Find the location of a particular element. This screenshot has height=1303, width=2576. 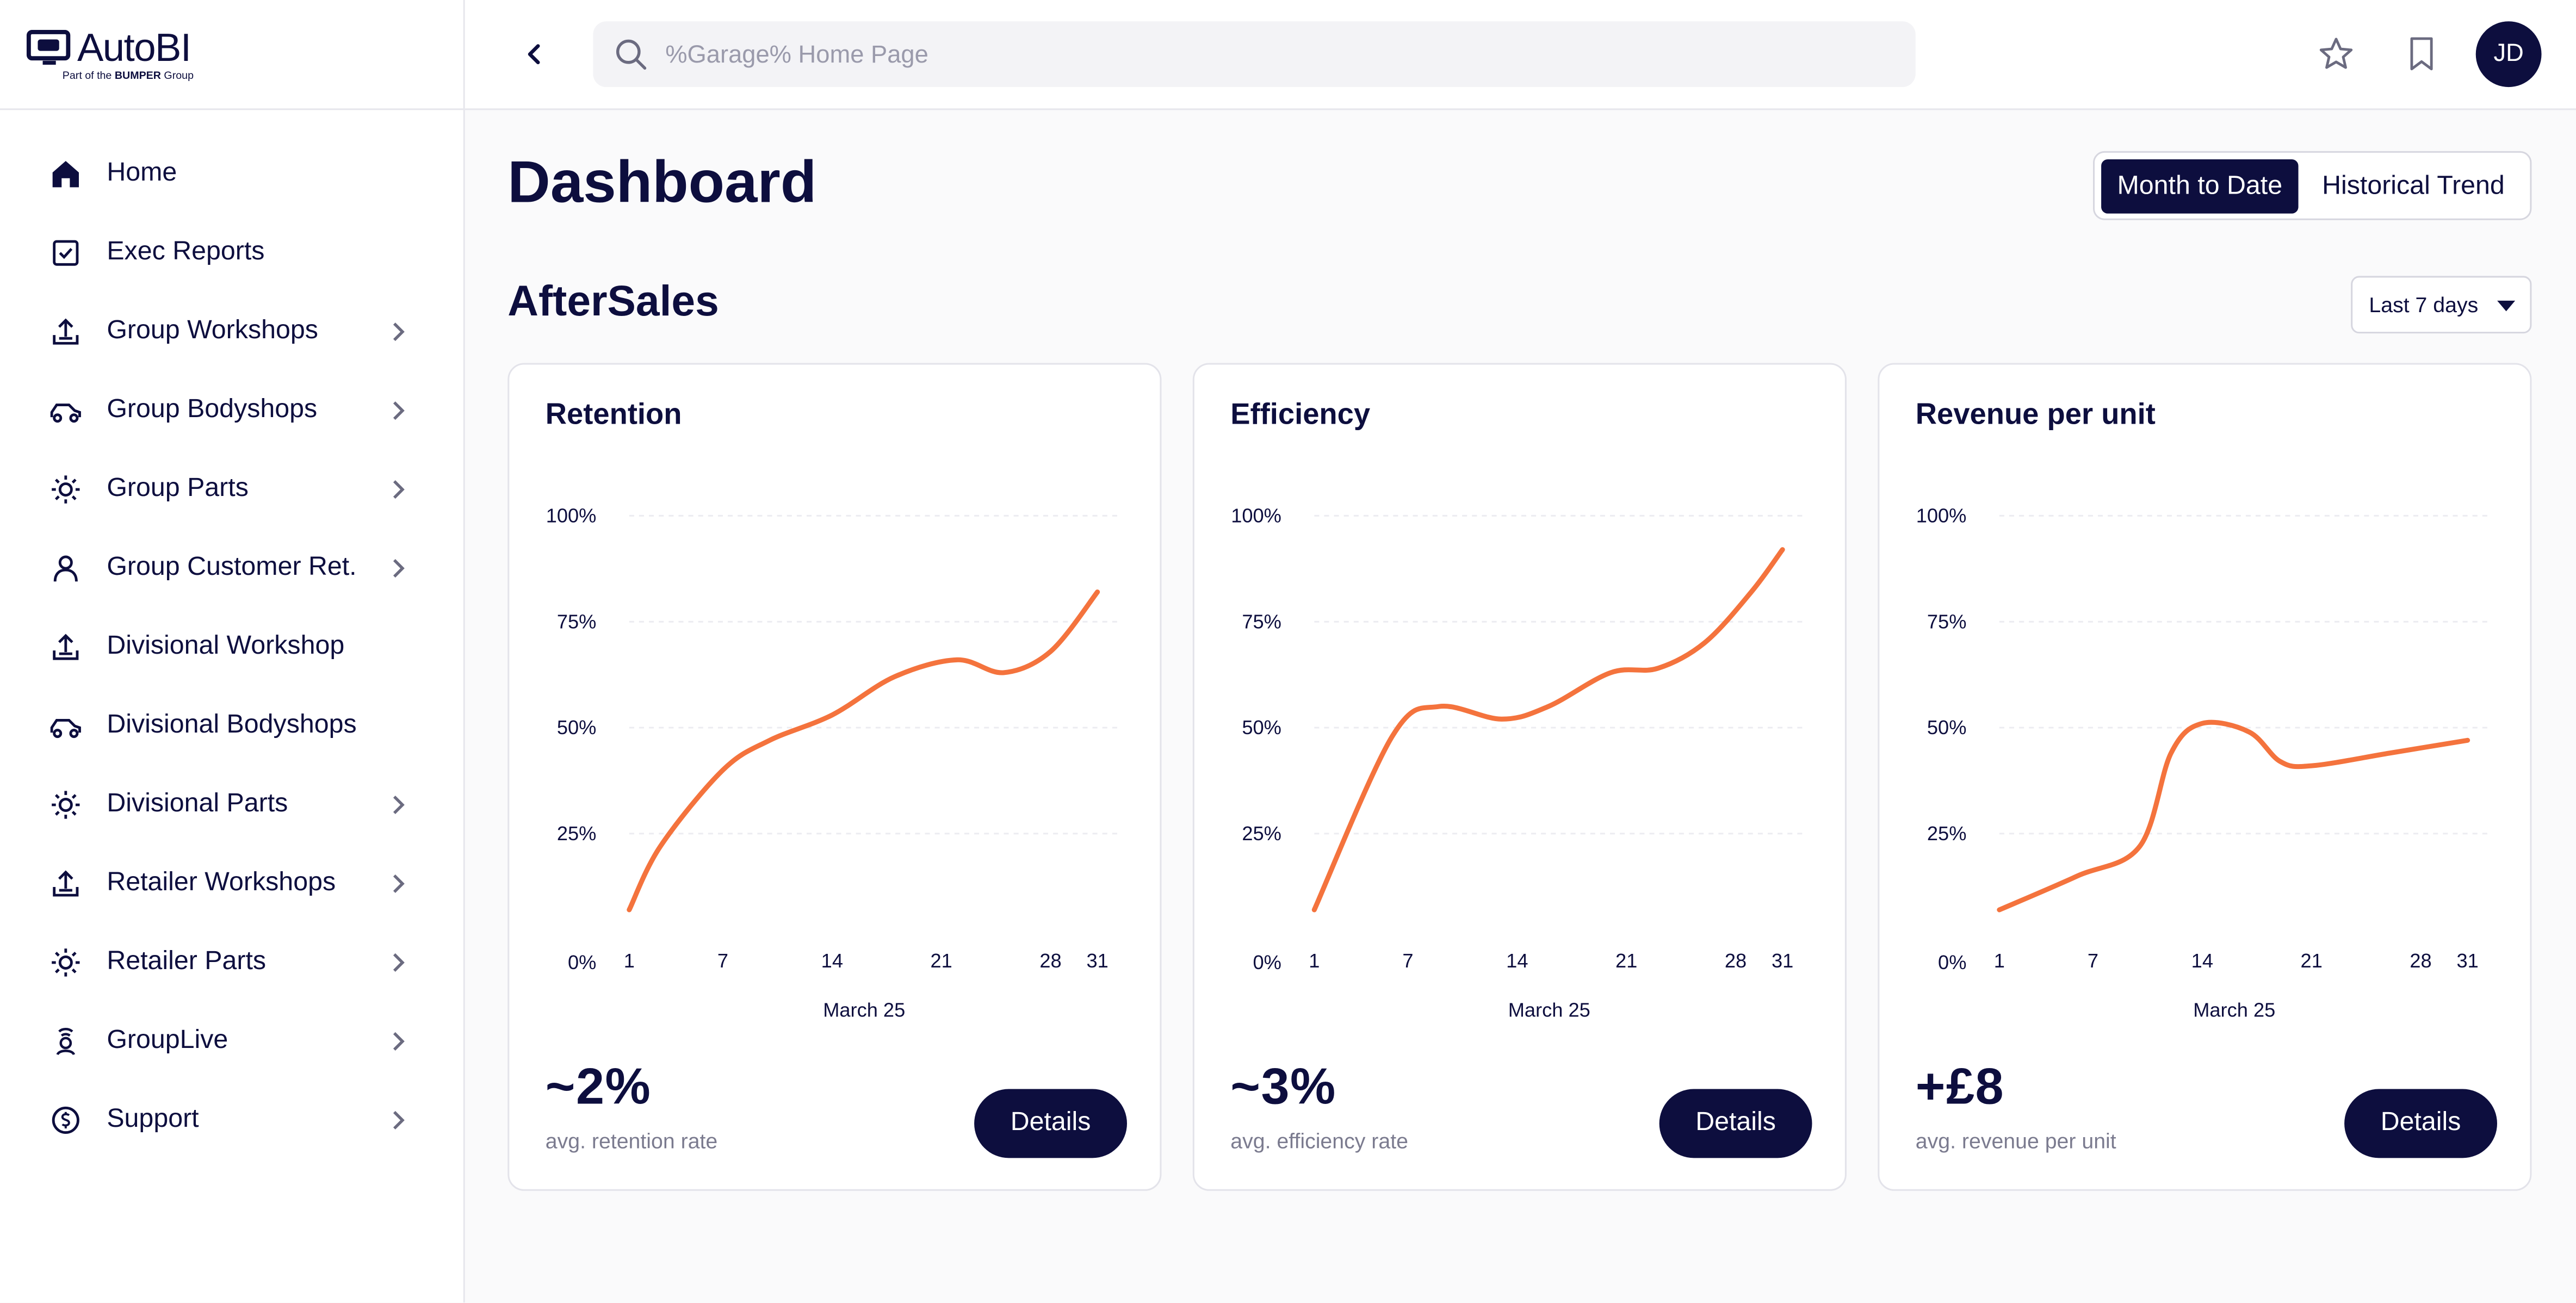

sidebar-item-retailer-parts: Retailer Parts is located at coordinates (231, 963).